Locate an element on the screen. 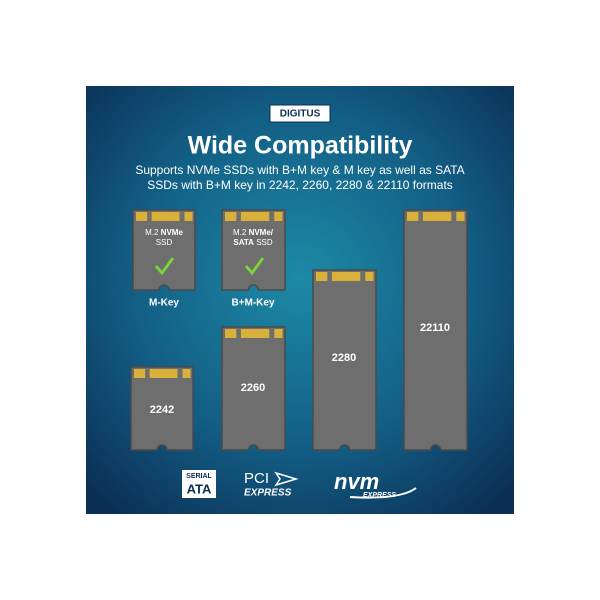 Image resolution: width=600 pixels, height=600 pixels. logo-text: PCI is located at coordinates (256, 478).